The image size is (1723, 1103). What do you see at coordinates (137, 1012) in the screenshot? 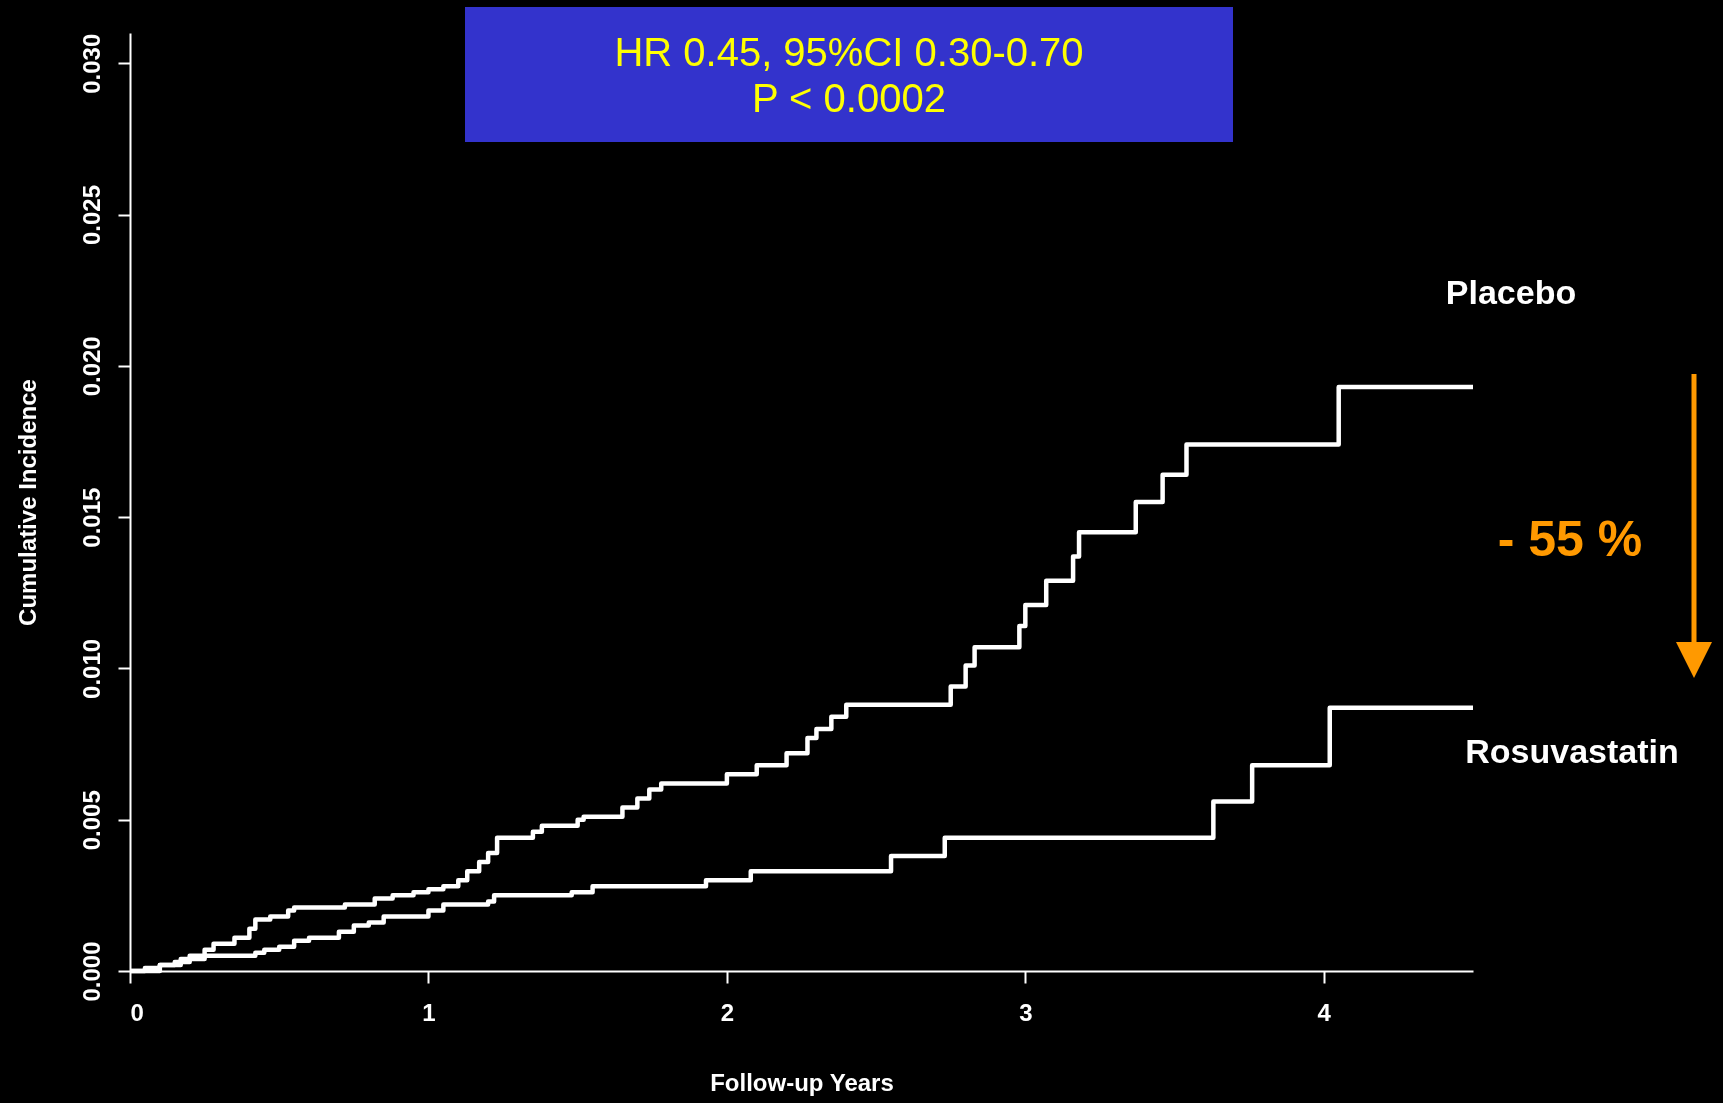
I see `x-tick-label: 0` at bounding box center [137, 1012].